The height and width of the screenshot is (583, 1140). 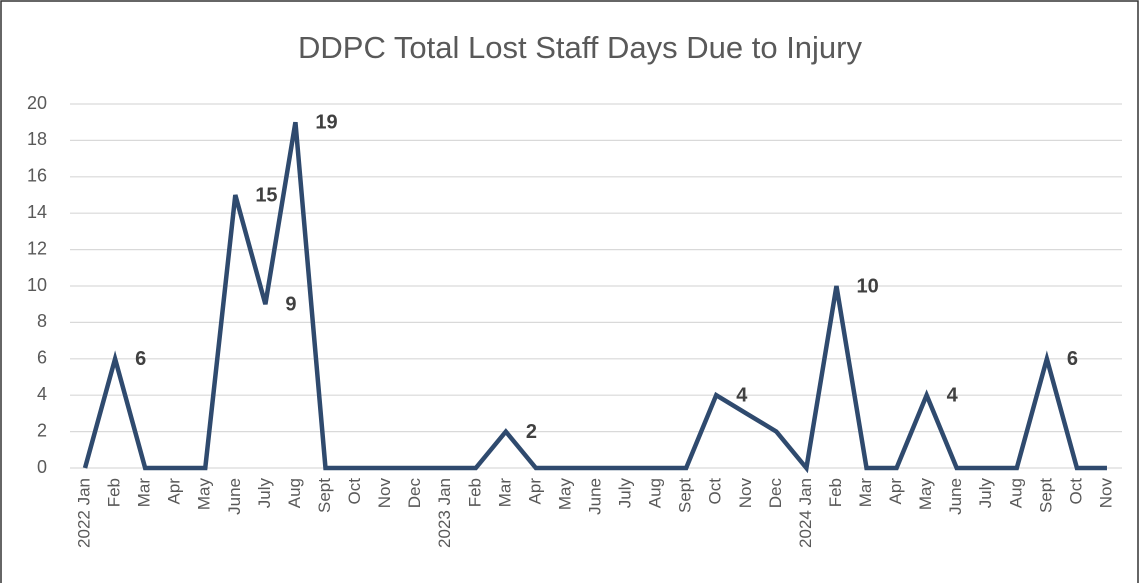 I want to click on data-label: 2, so click(x=531, y=432).